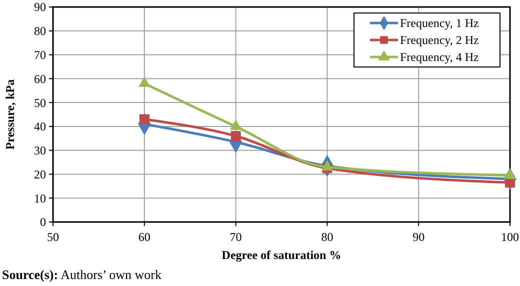 The height and width of the screenshot is (286, 520). Describe the element at coordinates (43, 222) in the screenshot. I see `y-tick-label: 0` at that location.